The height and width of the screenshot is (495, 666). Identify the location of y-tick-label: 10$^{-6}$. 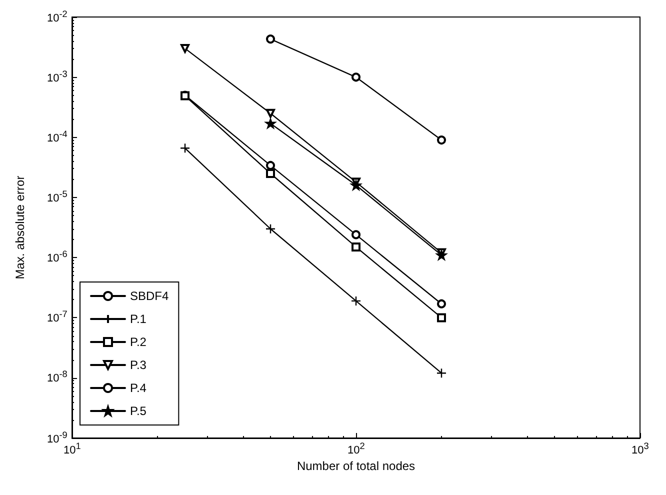
(57, 257).